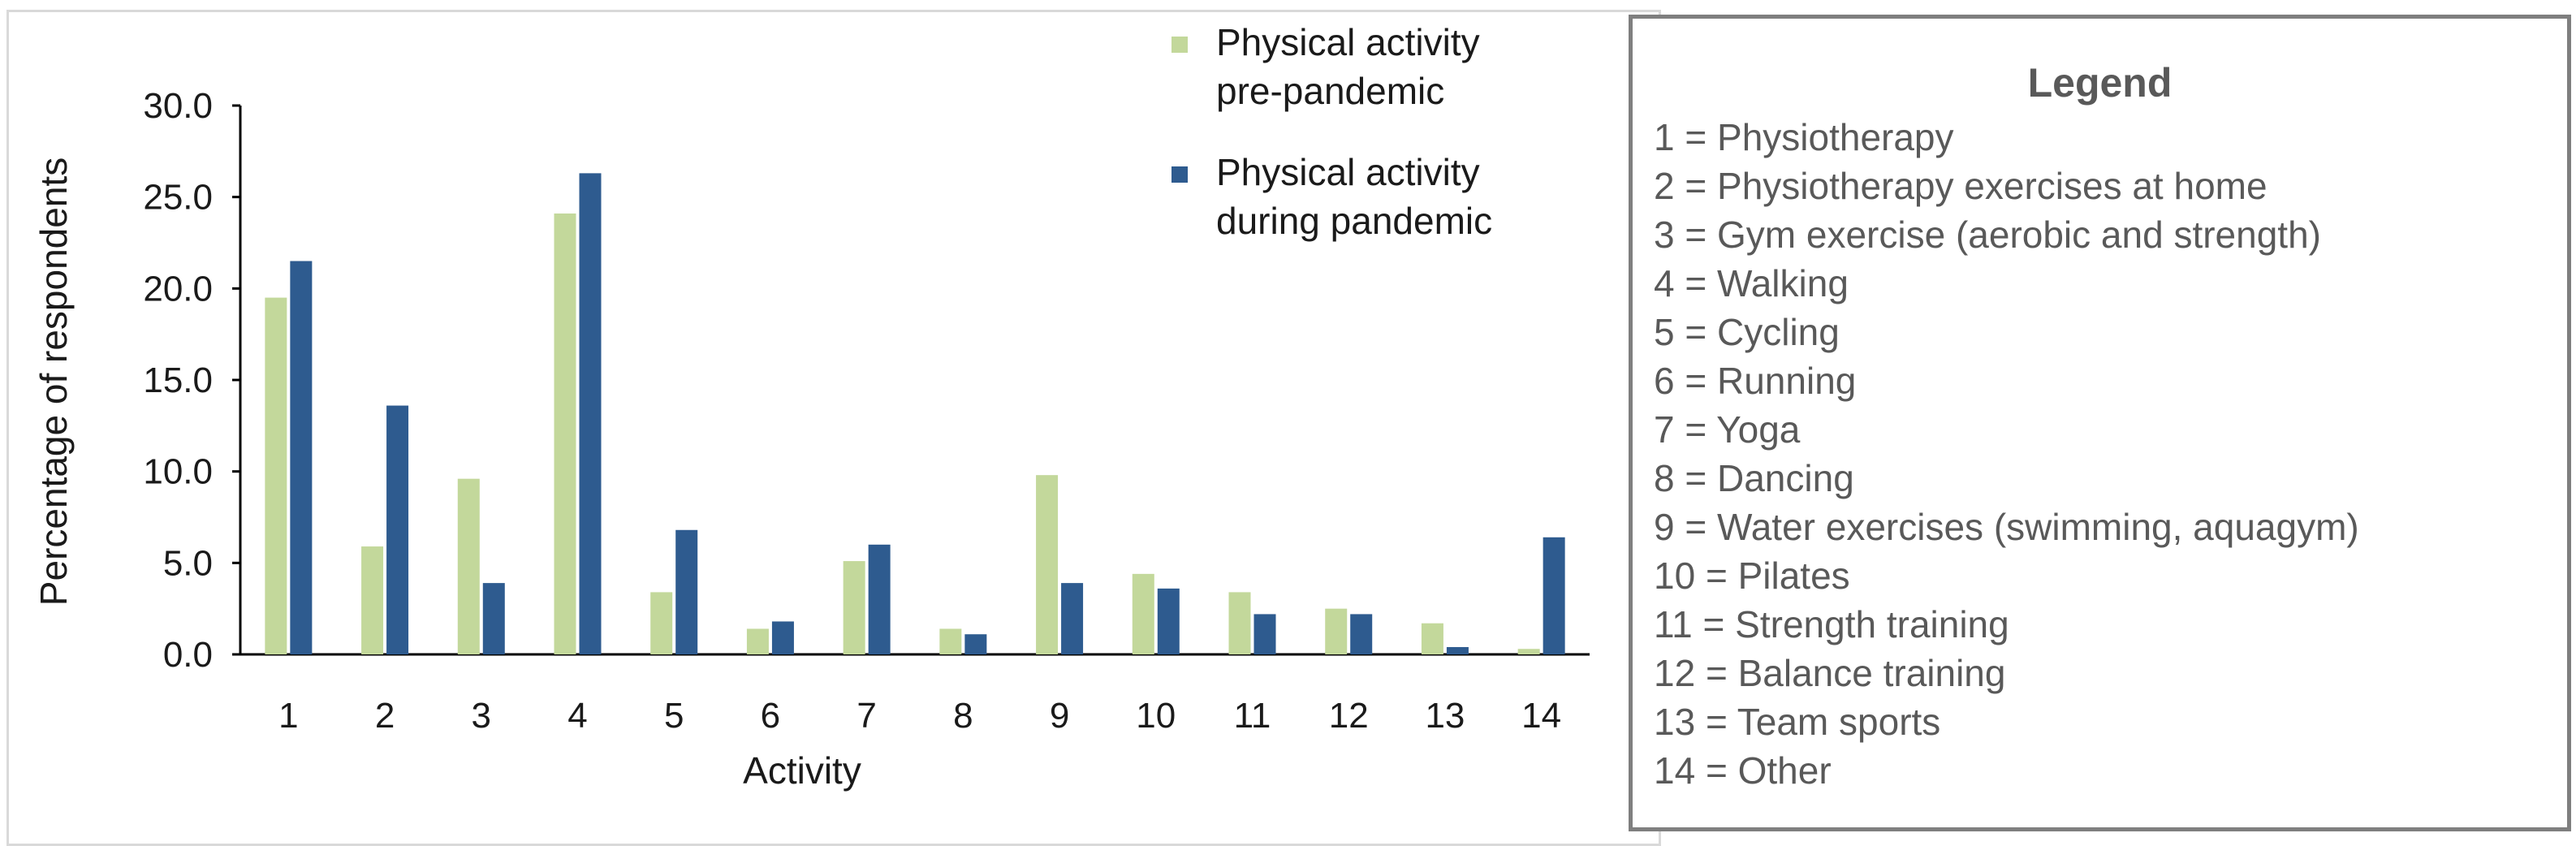 Image resolution: width=2576 pixels, height=846 pixels. What do you see at coordinates (188, 563) in the screenshot?
I see `y-tick-label-1: 5.0` at bounding box center [188, 563].